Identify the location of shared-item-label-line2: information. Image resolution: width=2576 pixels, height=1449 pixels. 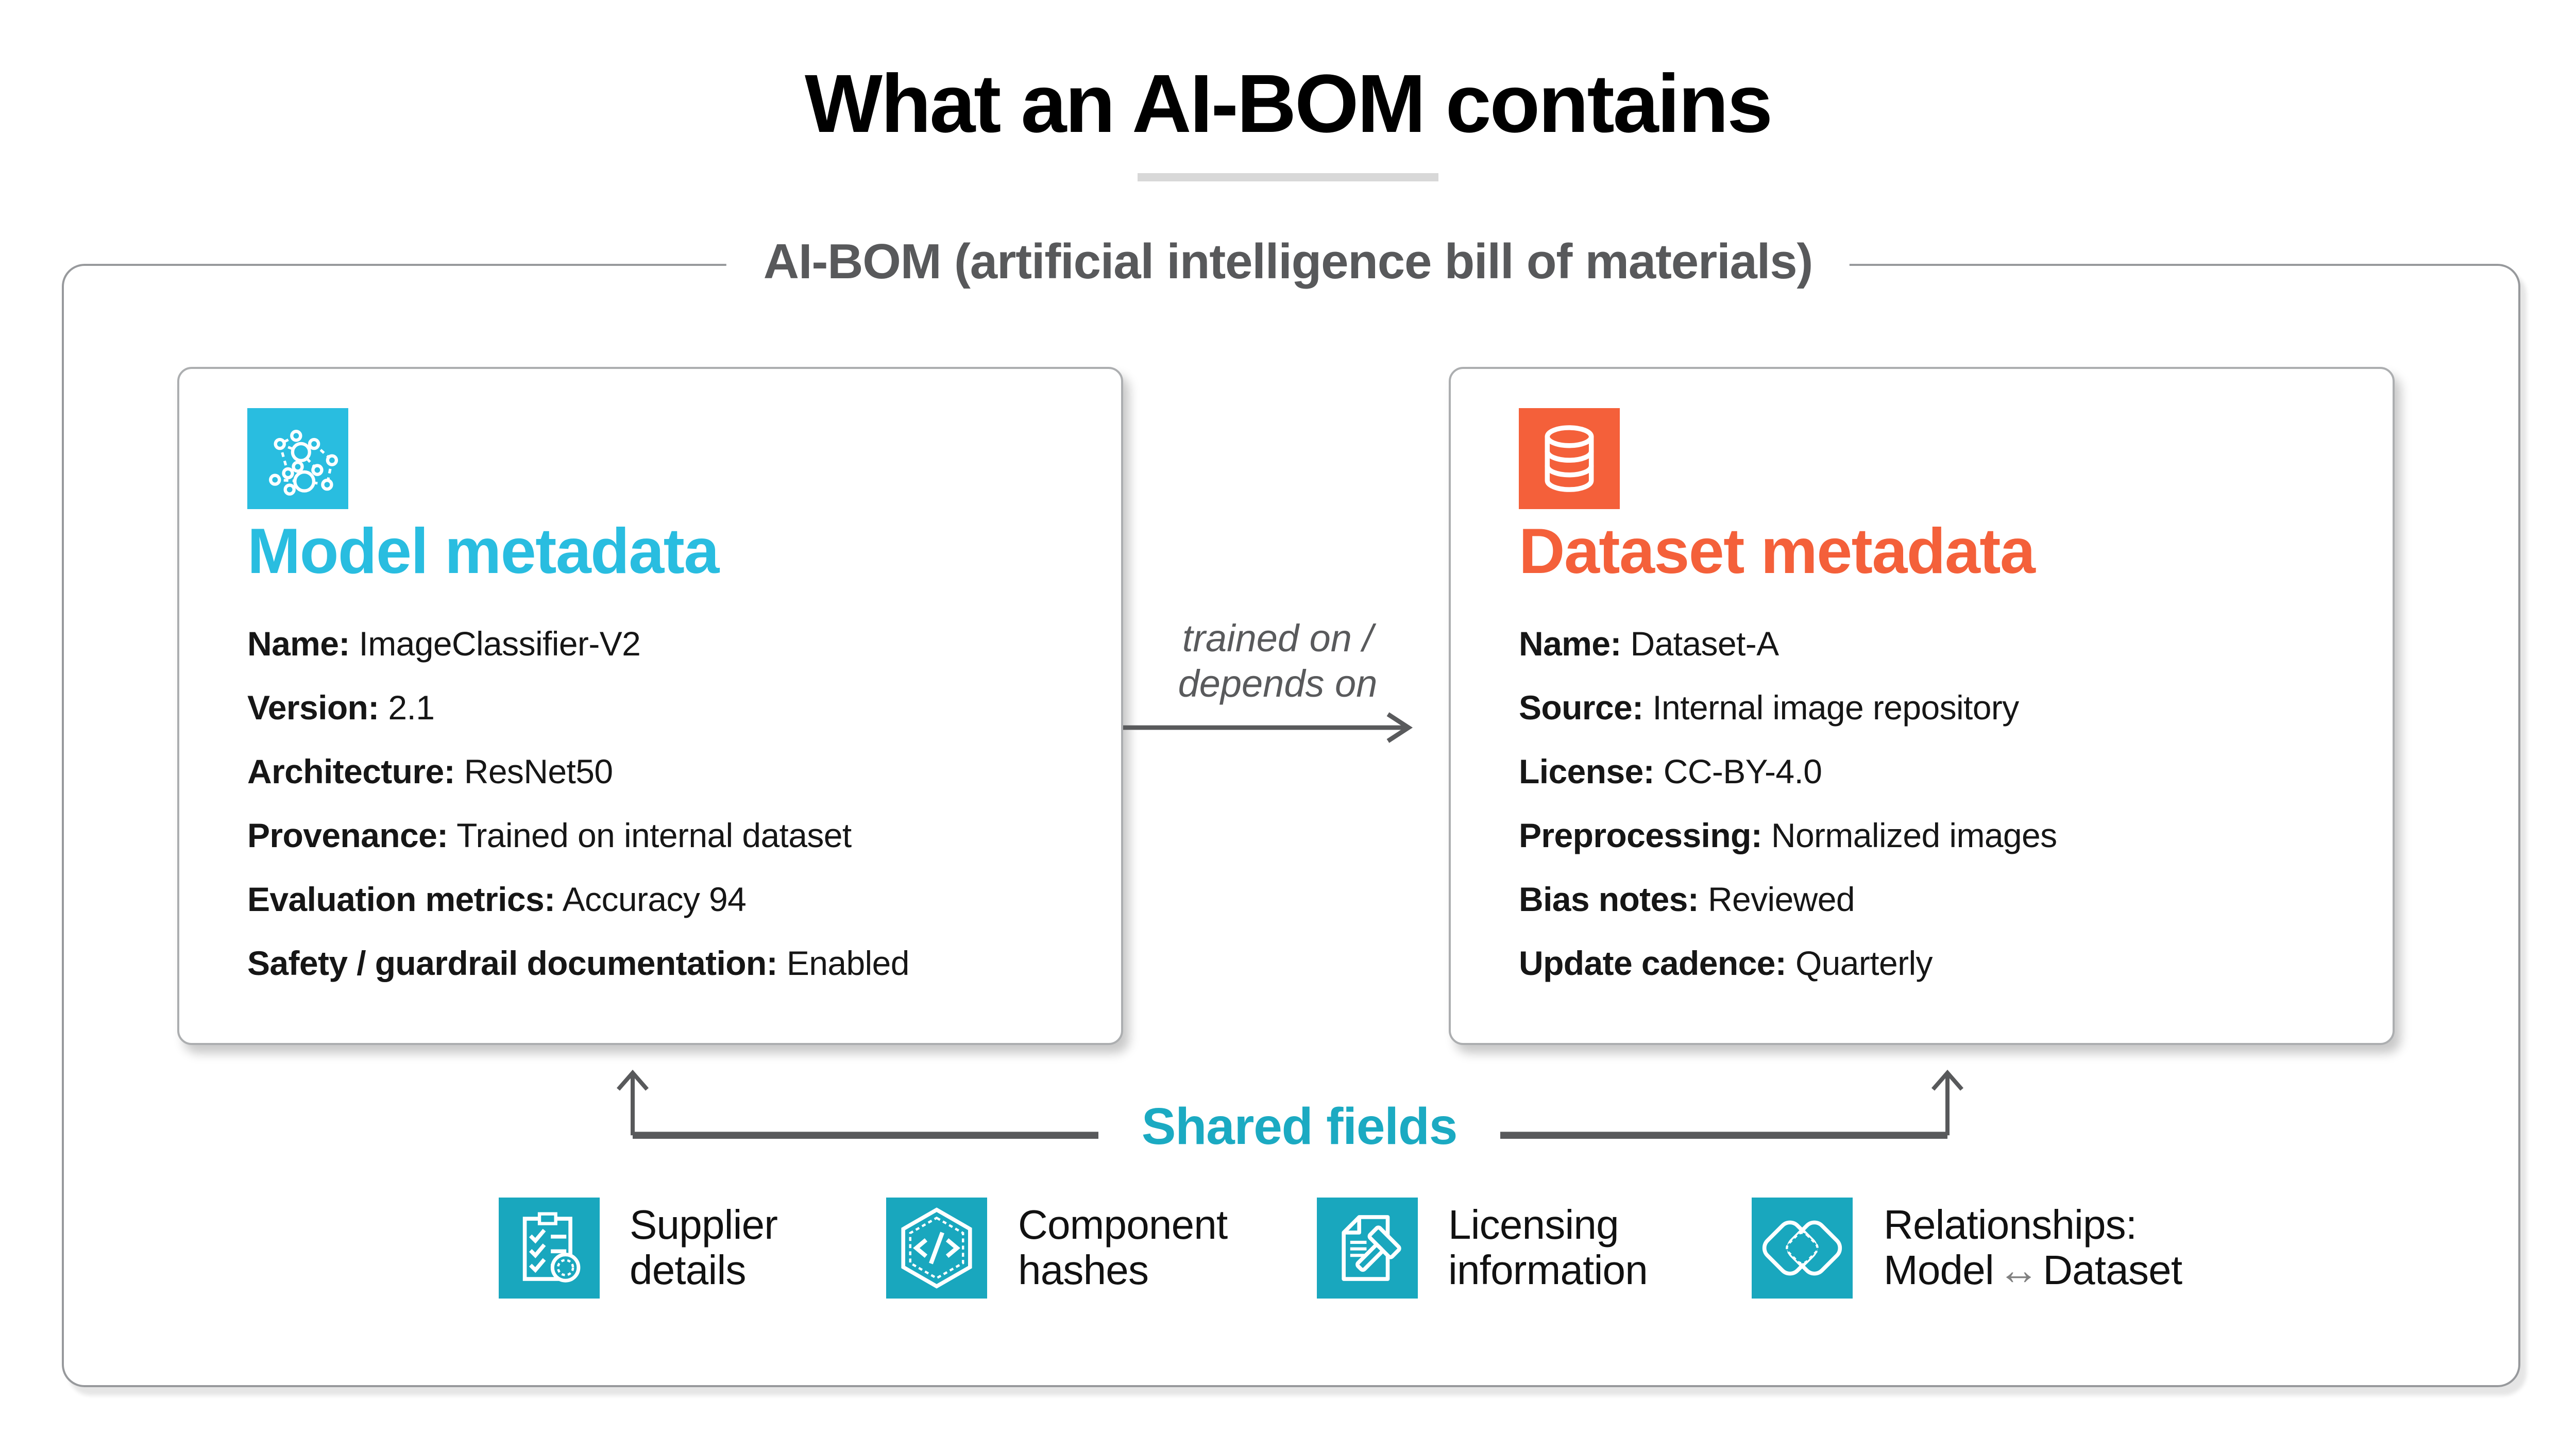
(1548, 1270).